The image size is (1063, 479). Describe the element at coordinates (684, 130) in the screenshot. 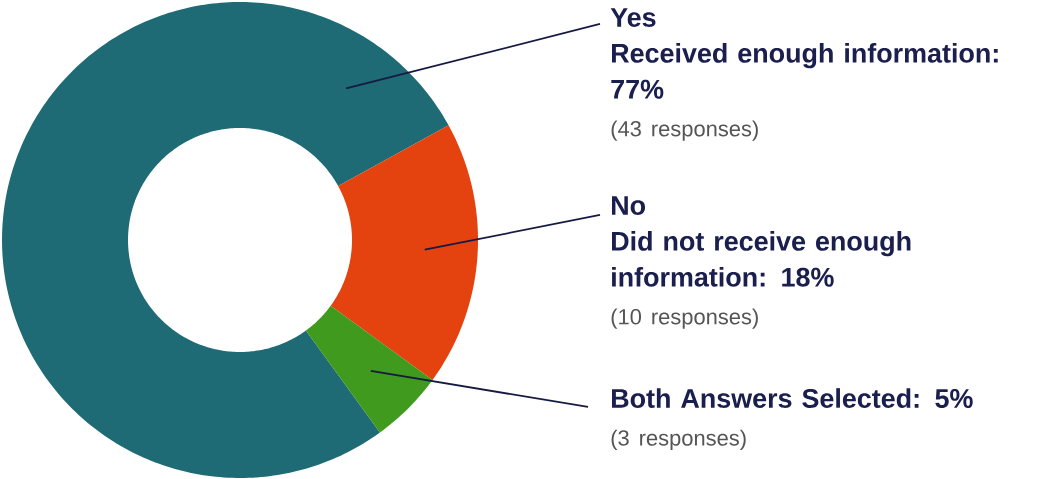

I see `text: (43 responses)` at that location.